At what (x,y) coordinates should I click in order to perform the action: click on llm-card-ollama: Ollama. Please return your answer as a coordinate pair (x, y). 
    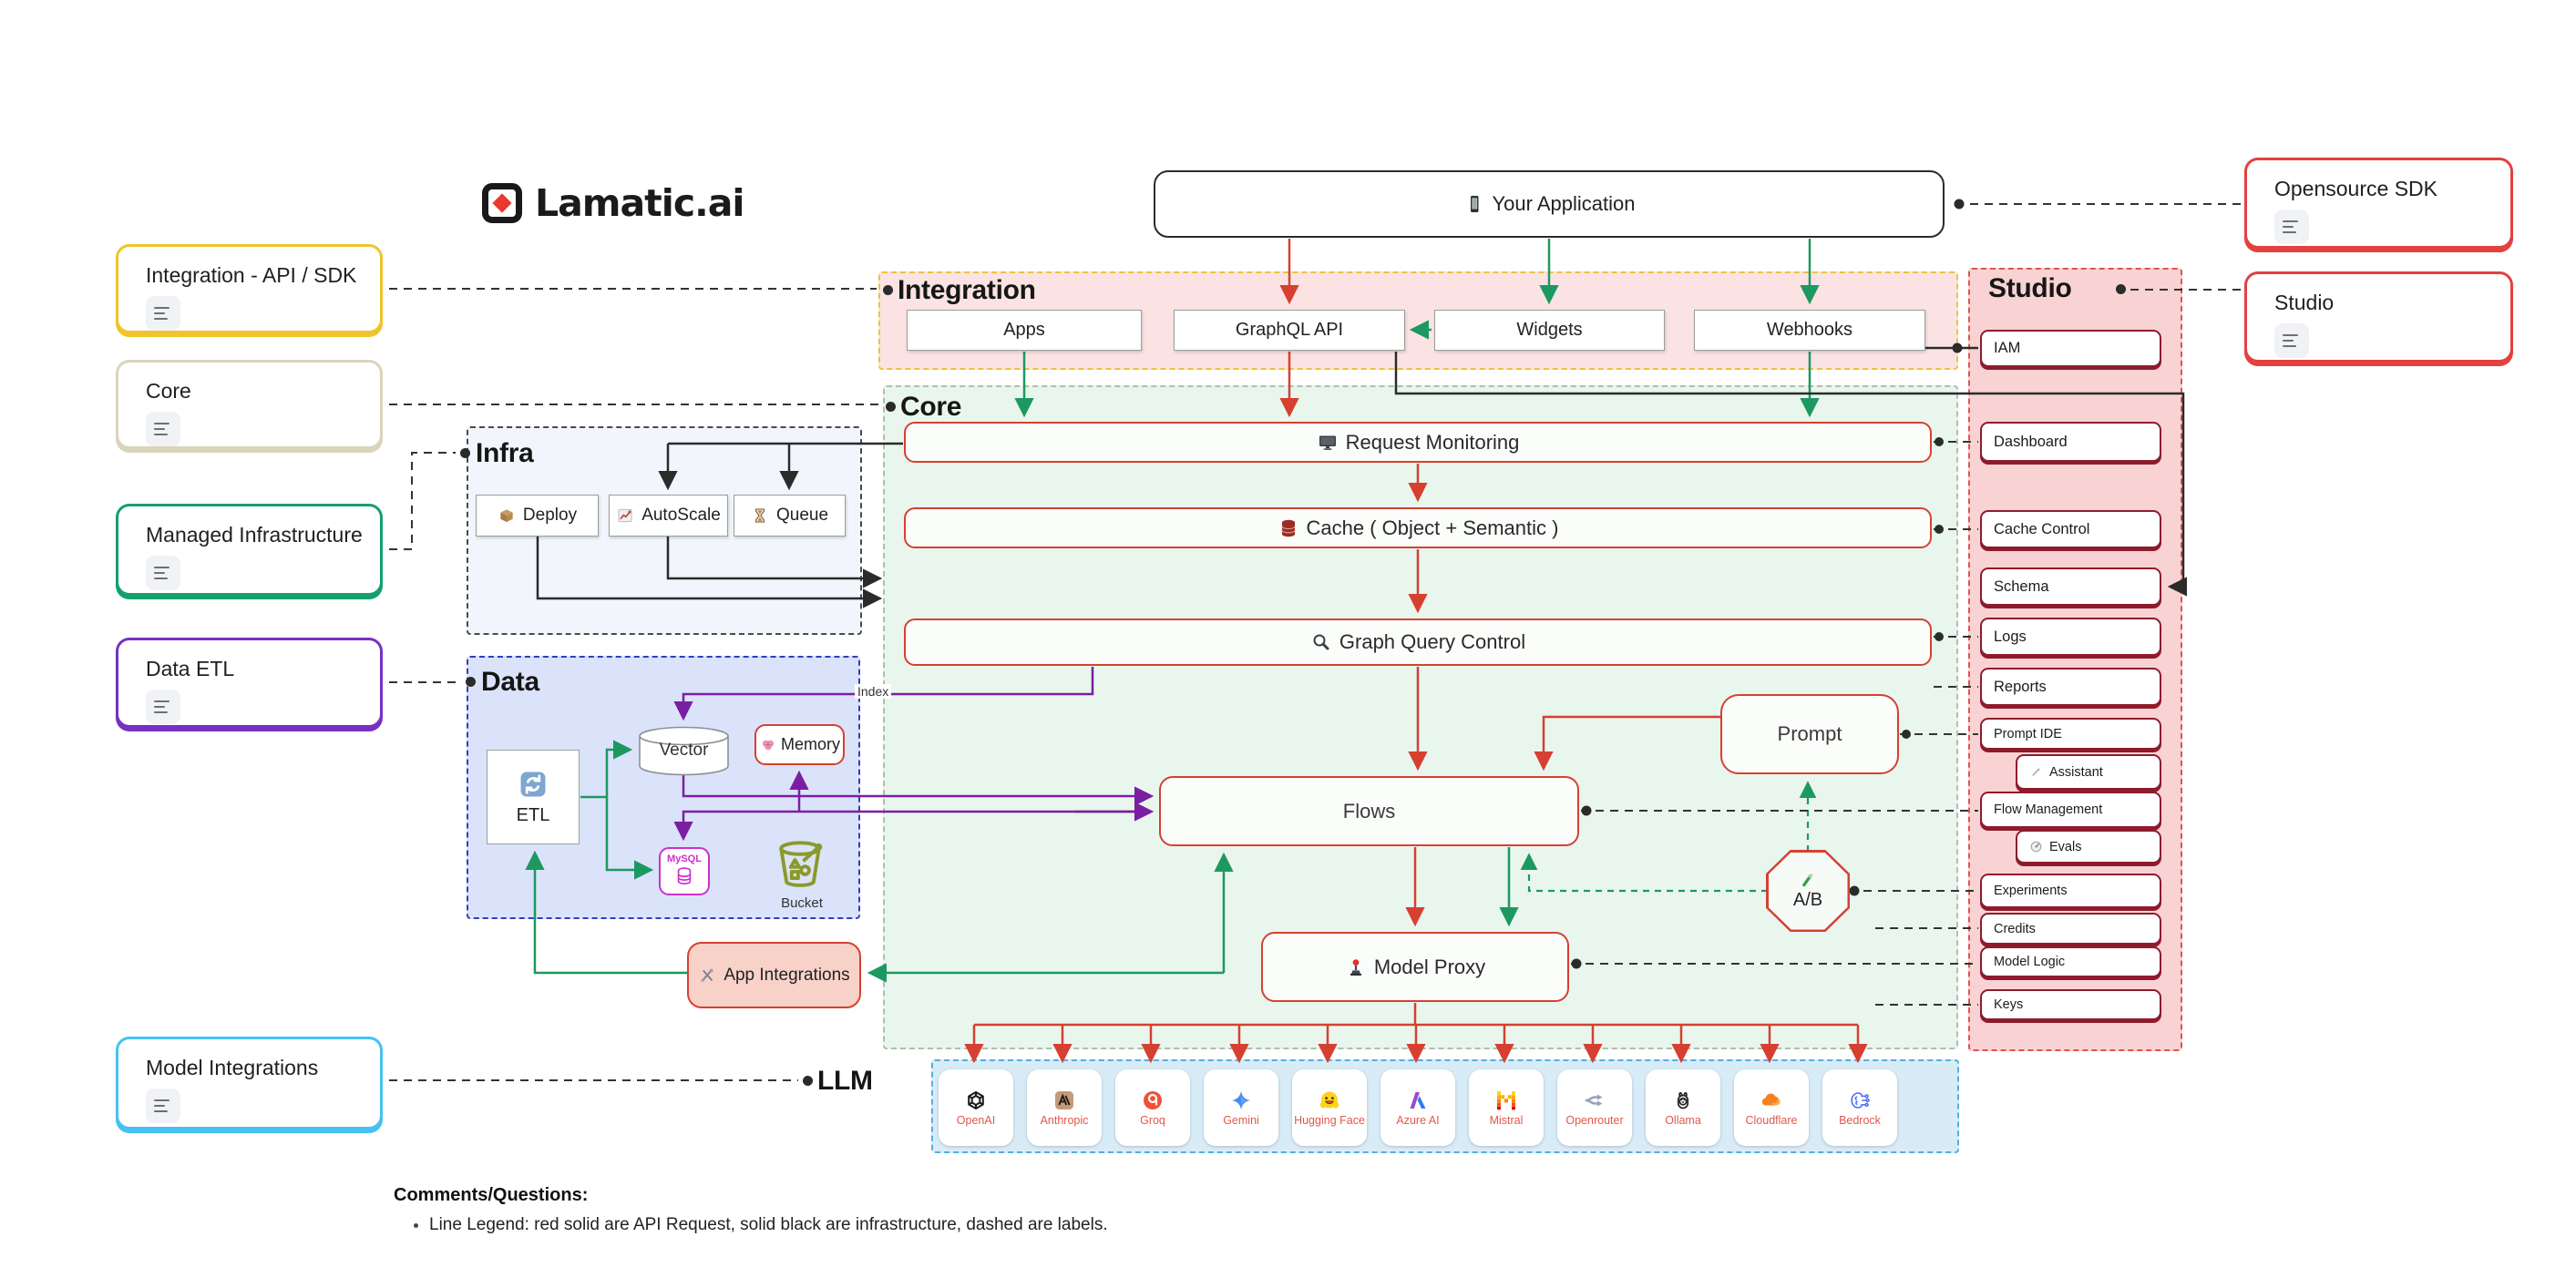
    Looking at the image, I should click on (1683, 1107).